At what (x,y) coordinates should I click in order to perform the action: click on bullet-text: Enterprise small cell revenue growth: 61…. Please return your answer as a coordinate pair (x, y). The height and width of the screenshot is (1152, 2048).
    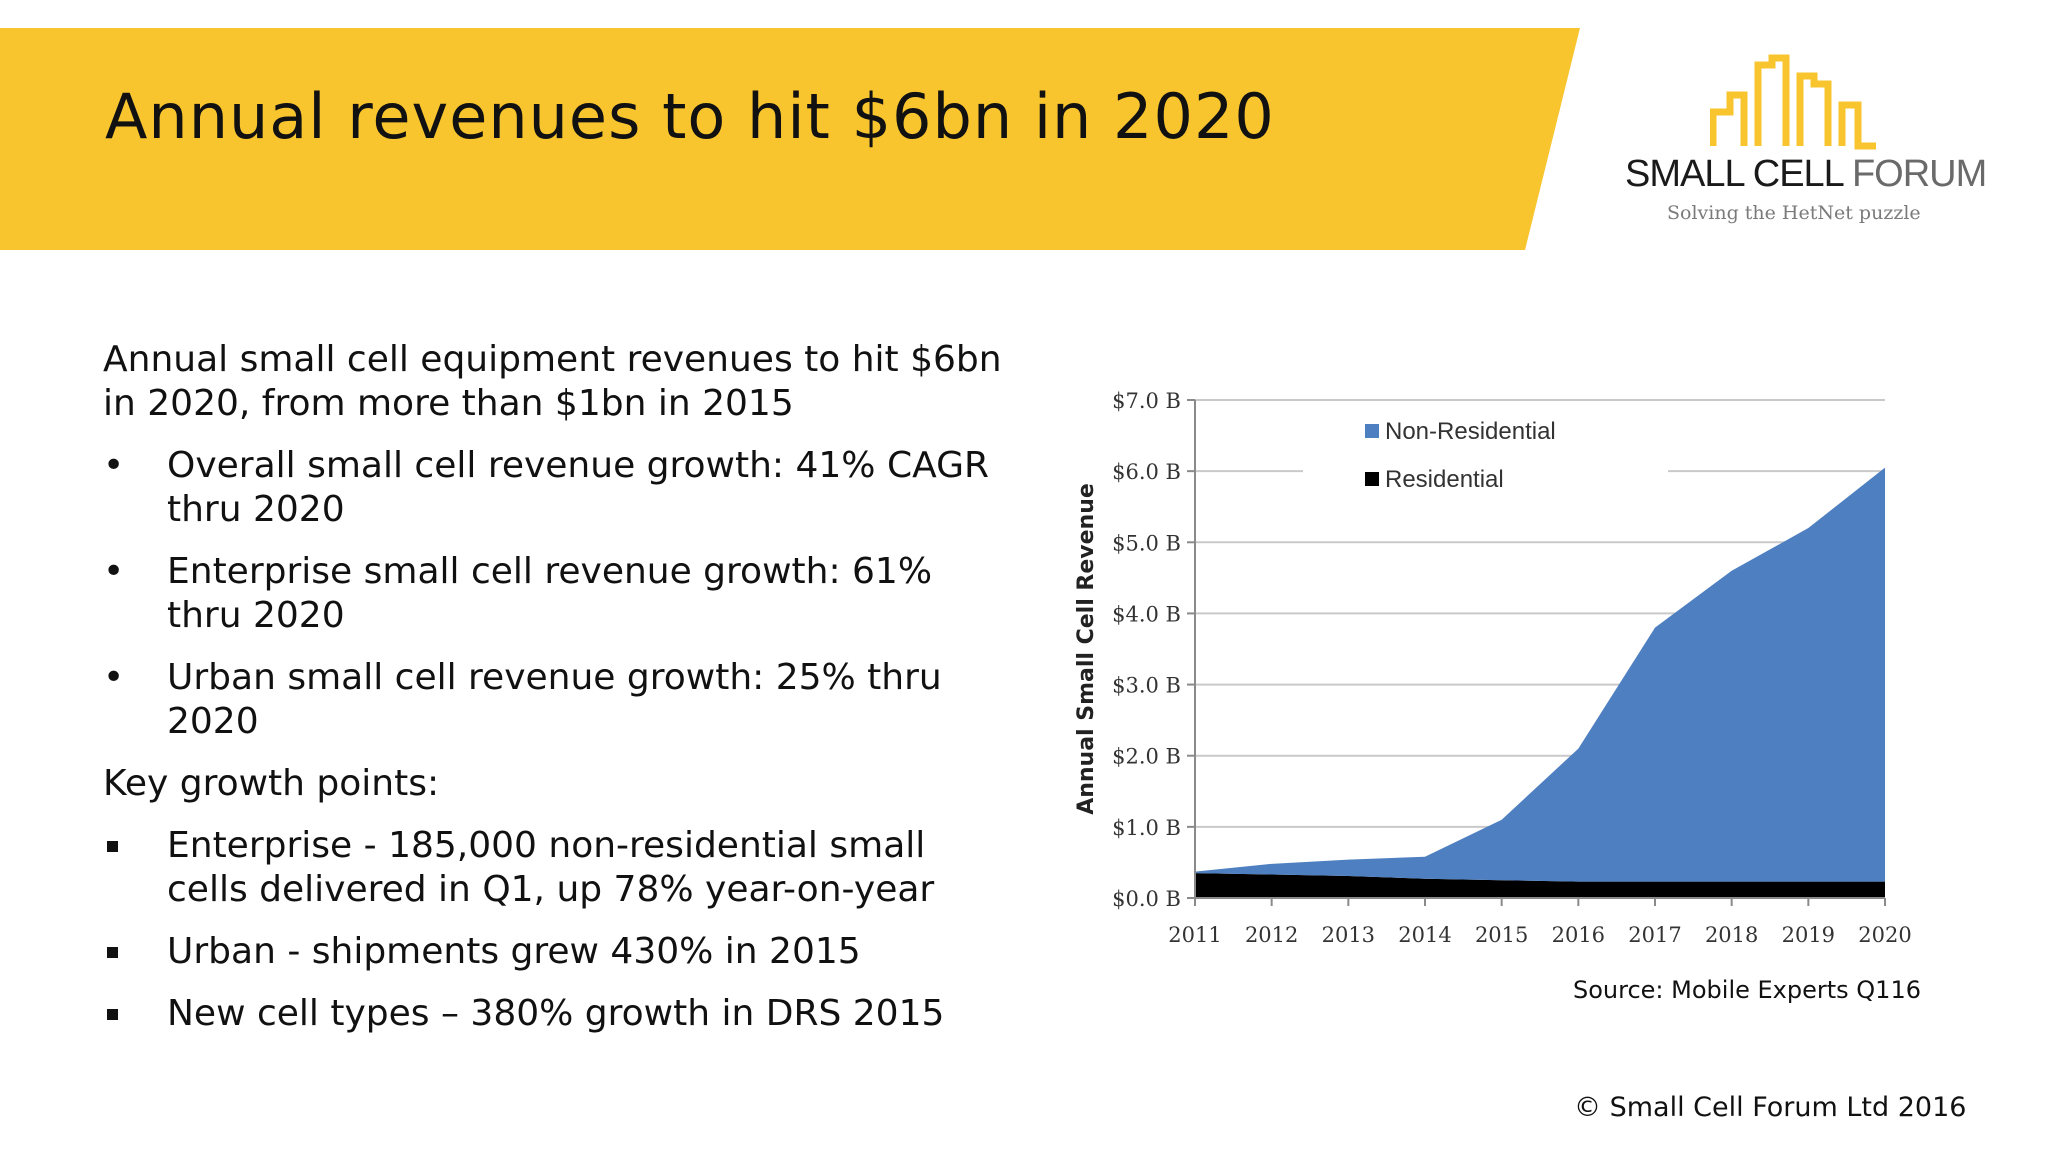
    Looking at the image, I should click on (550, 593).